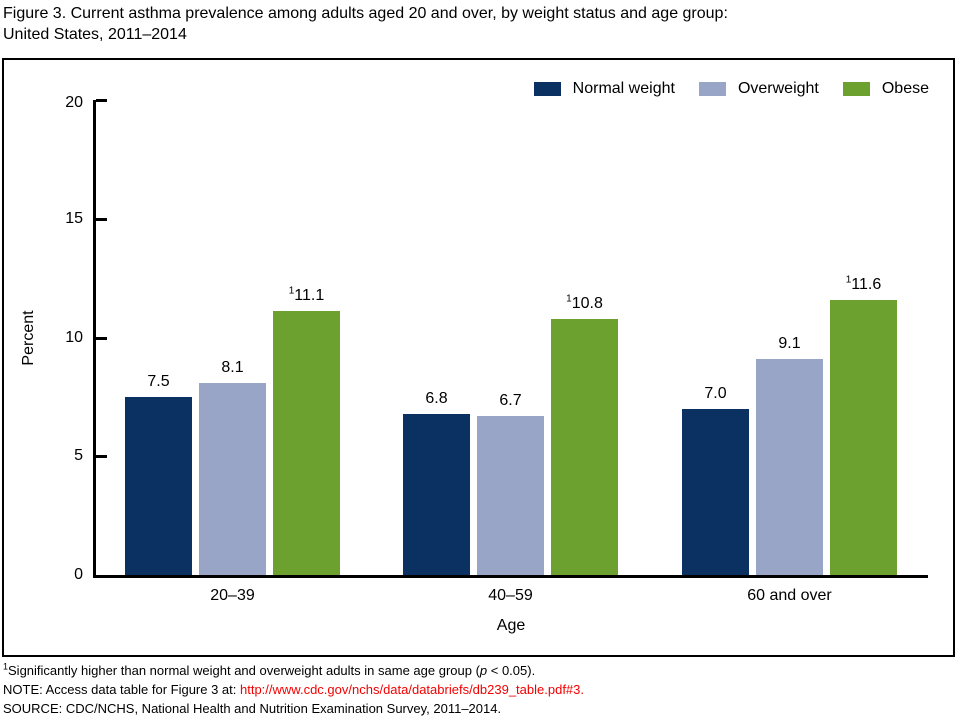 The height and width of the screenshot is (718, 960). What do you see at coordinates (856, 89) in the screenshot?
I see `legend-swatch-obese` at bounding box center [856, 89].